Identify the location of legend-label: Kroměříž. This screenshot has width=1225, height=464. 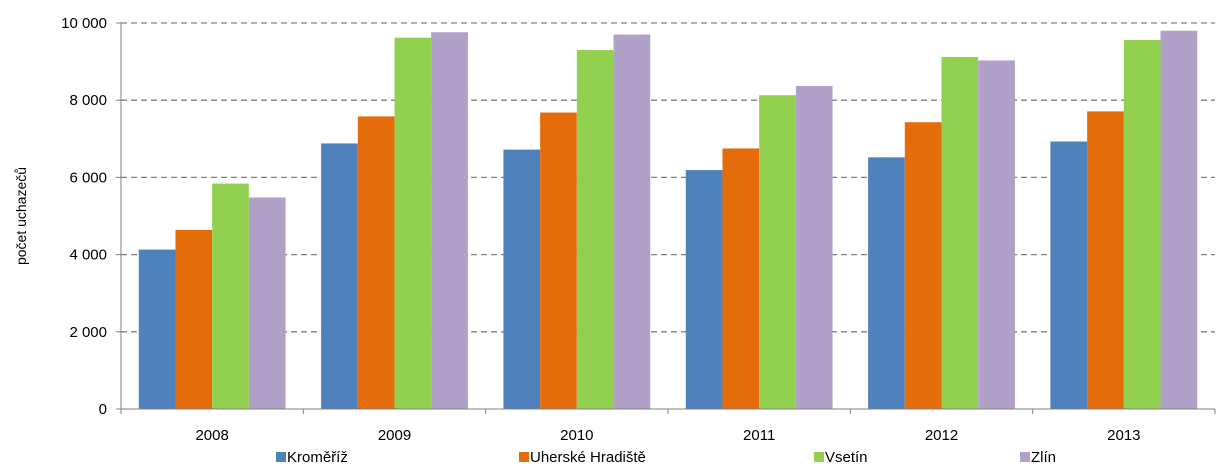
(317, 456).